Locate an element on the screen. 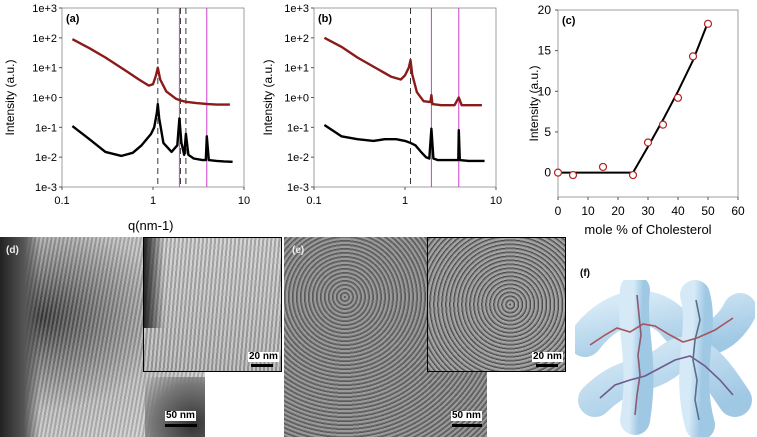  y-tick-label: 0 is located at coordinates (547, 173).